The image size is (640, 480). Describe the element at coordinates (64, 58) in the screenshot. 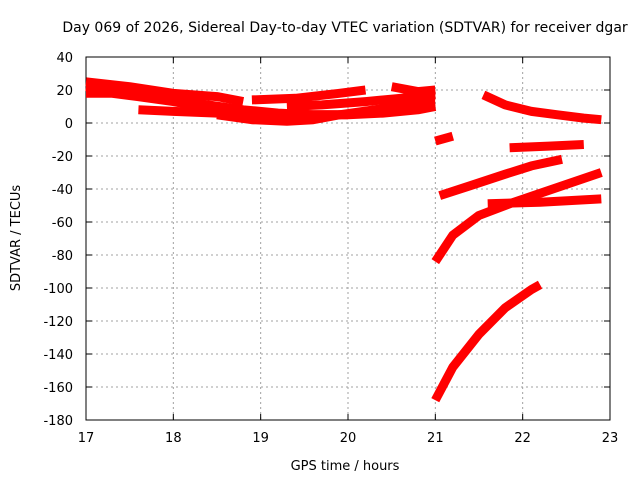

I see `y-tick-label: 40` at that location.